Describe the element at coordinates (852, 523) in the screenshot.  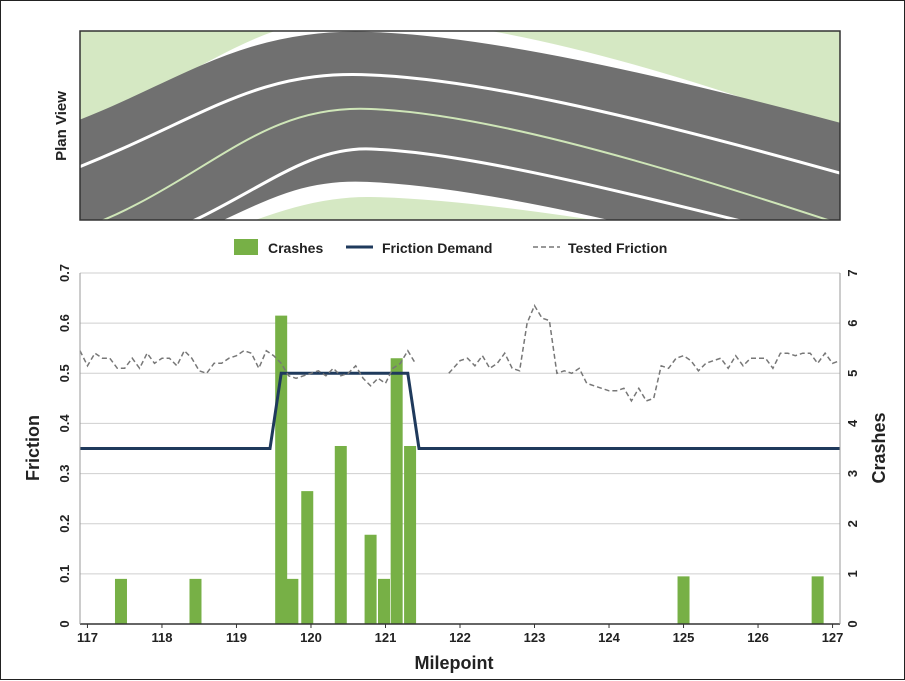
I see `y-tick-label-right: 2` at that location.